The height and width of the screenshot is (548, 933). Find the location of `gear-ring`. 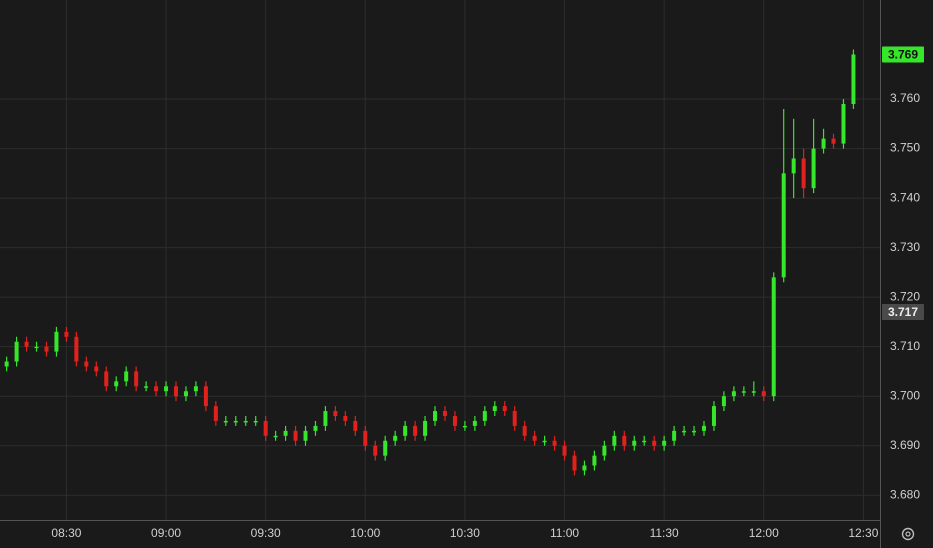

gear-ring is located at coordinates (908, 534).